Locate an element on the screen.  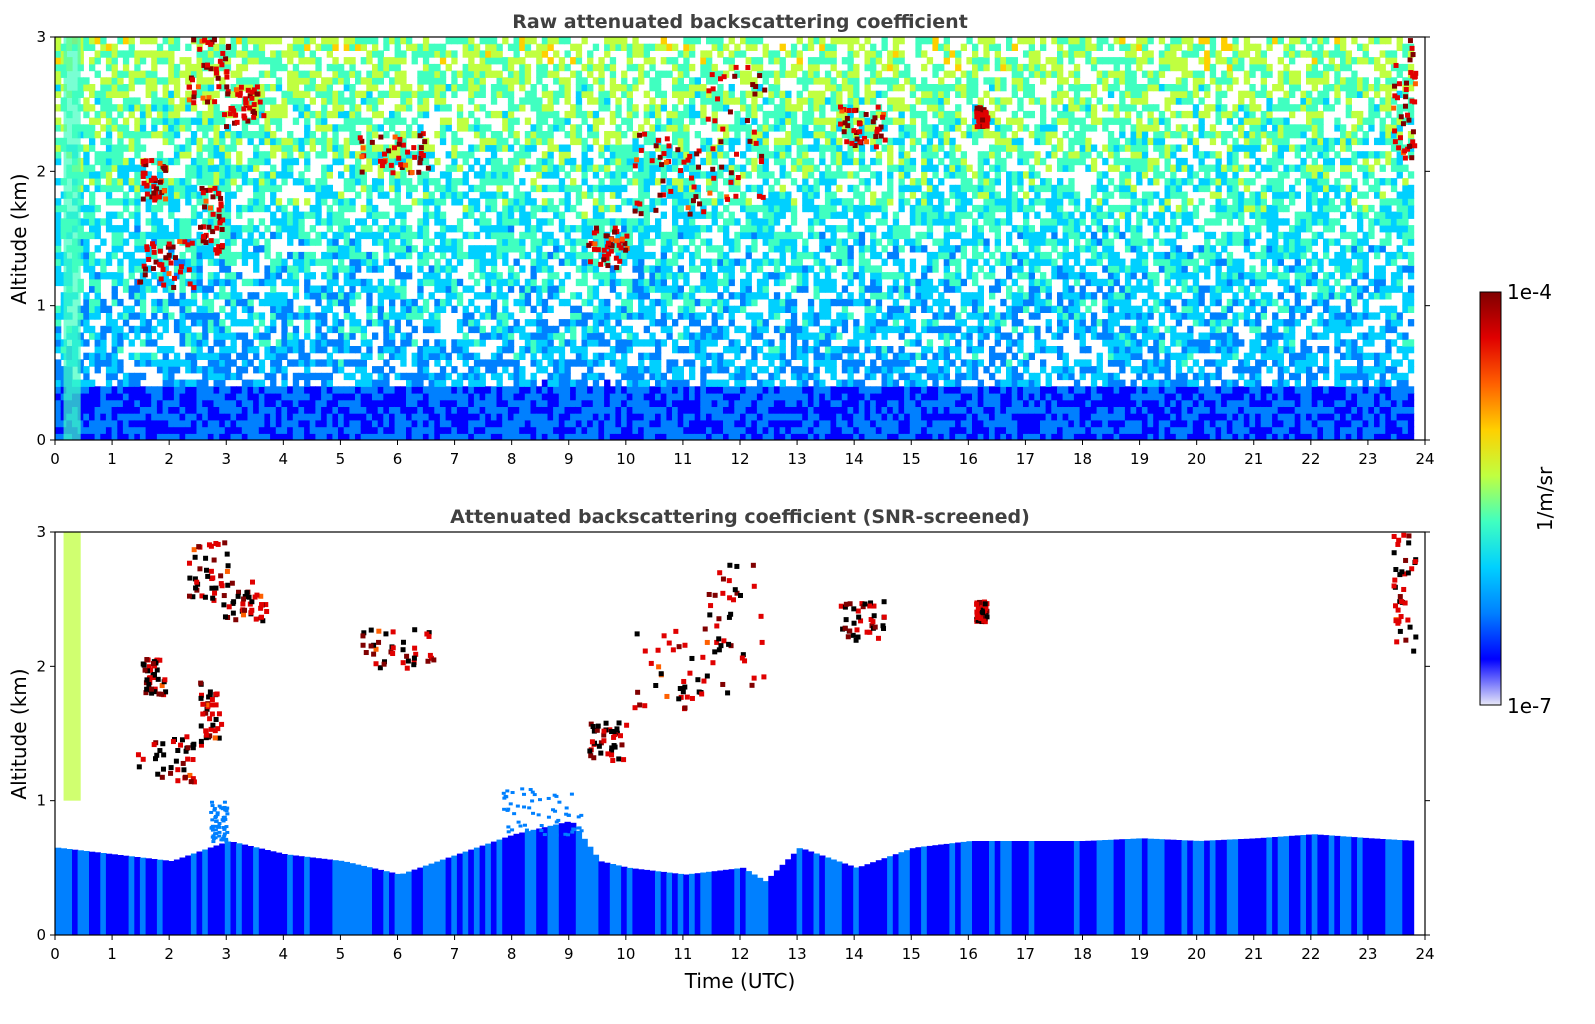
x-tick-label: 6 is located at coordinates (398, 954).